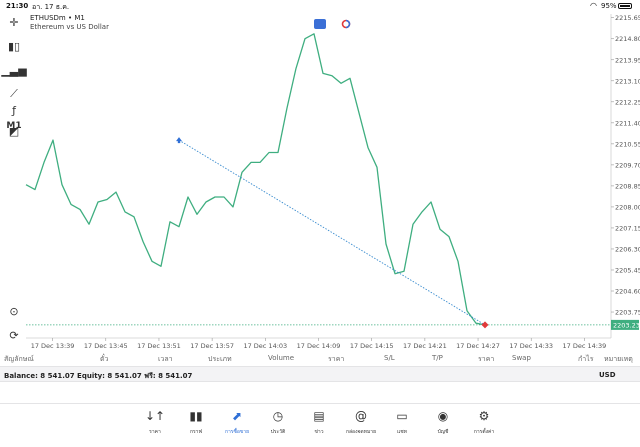  I want to click on timeframe-label: M1, so click(14, 126).